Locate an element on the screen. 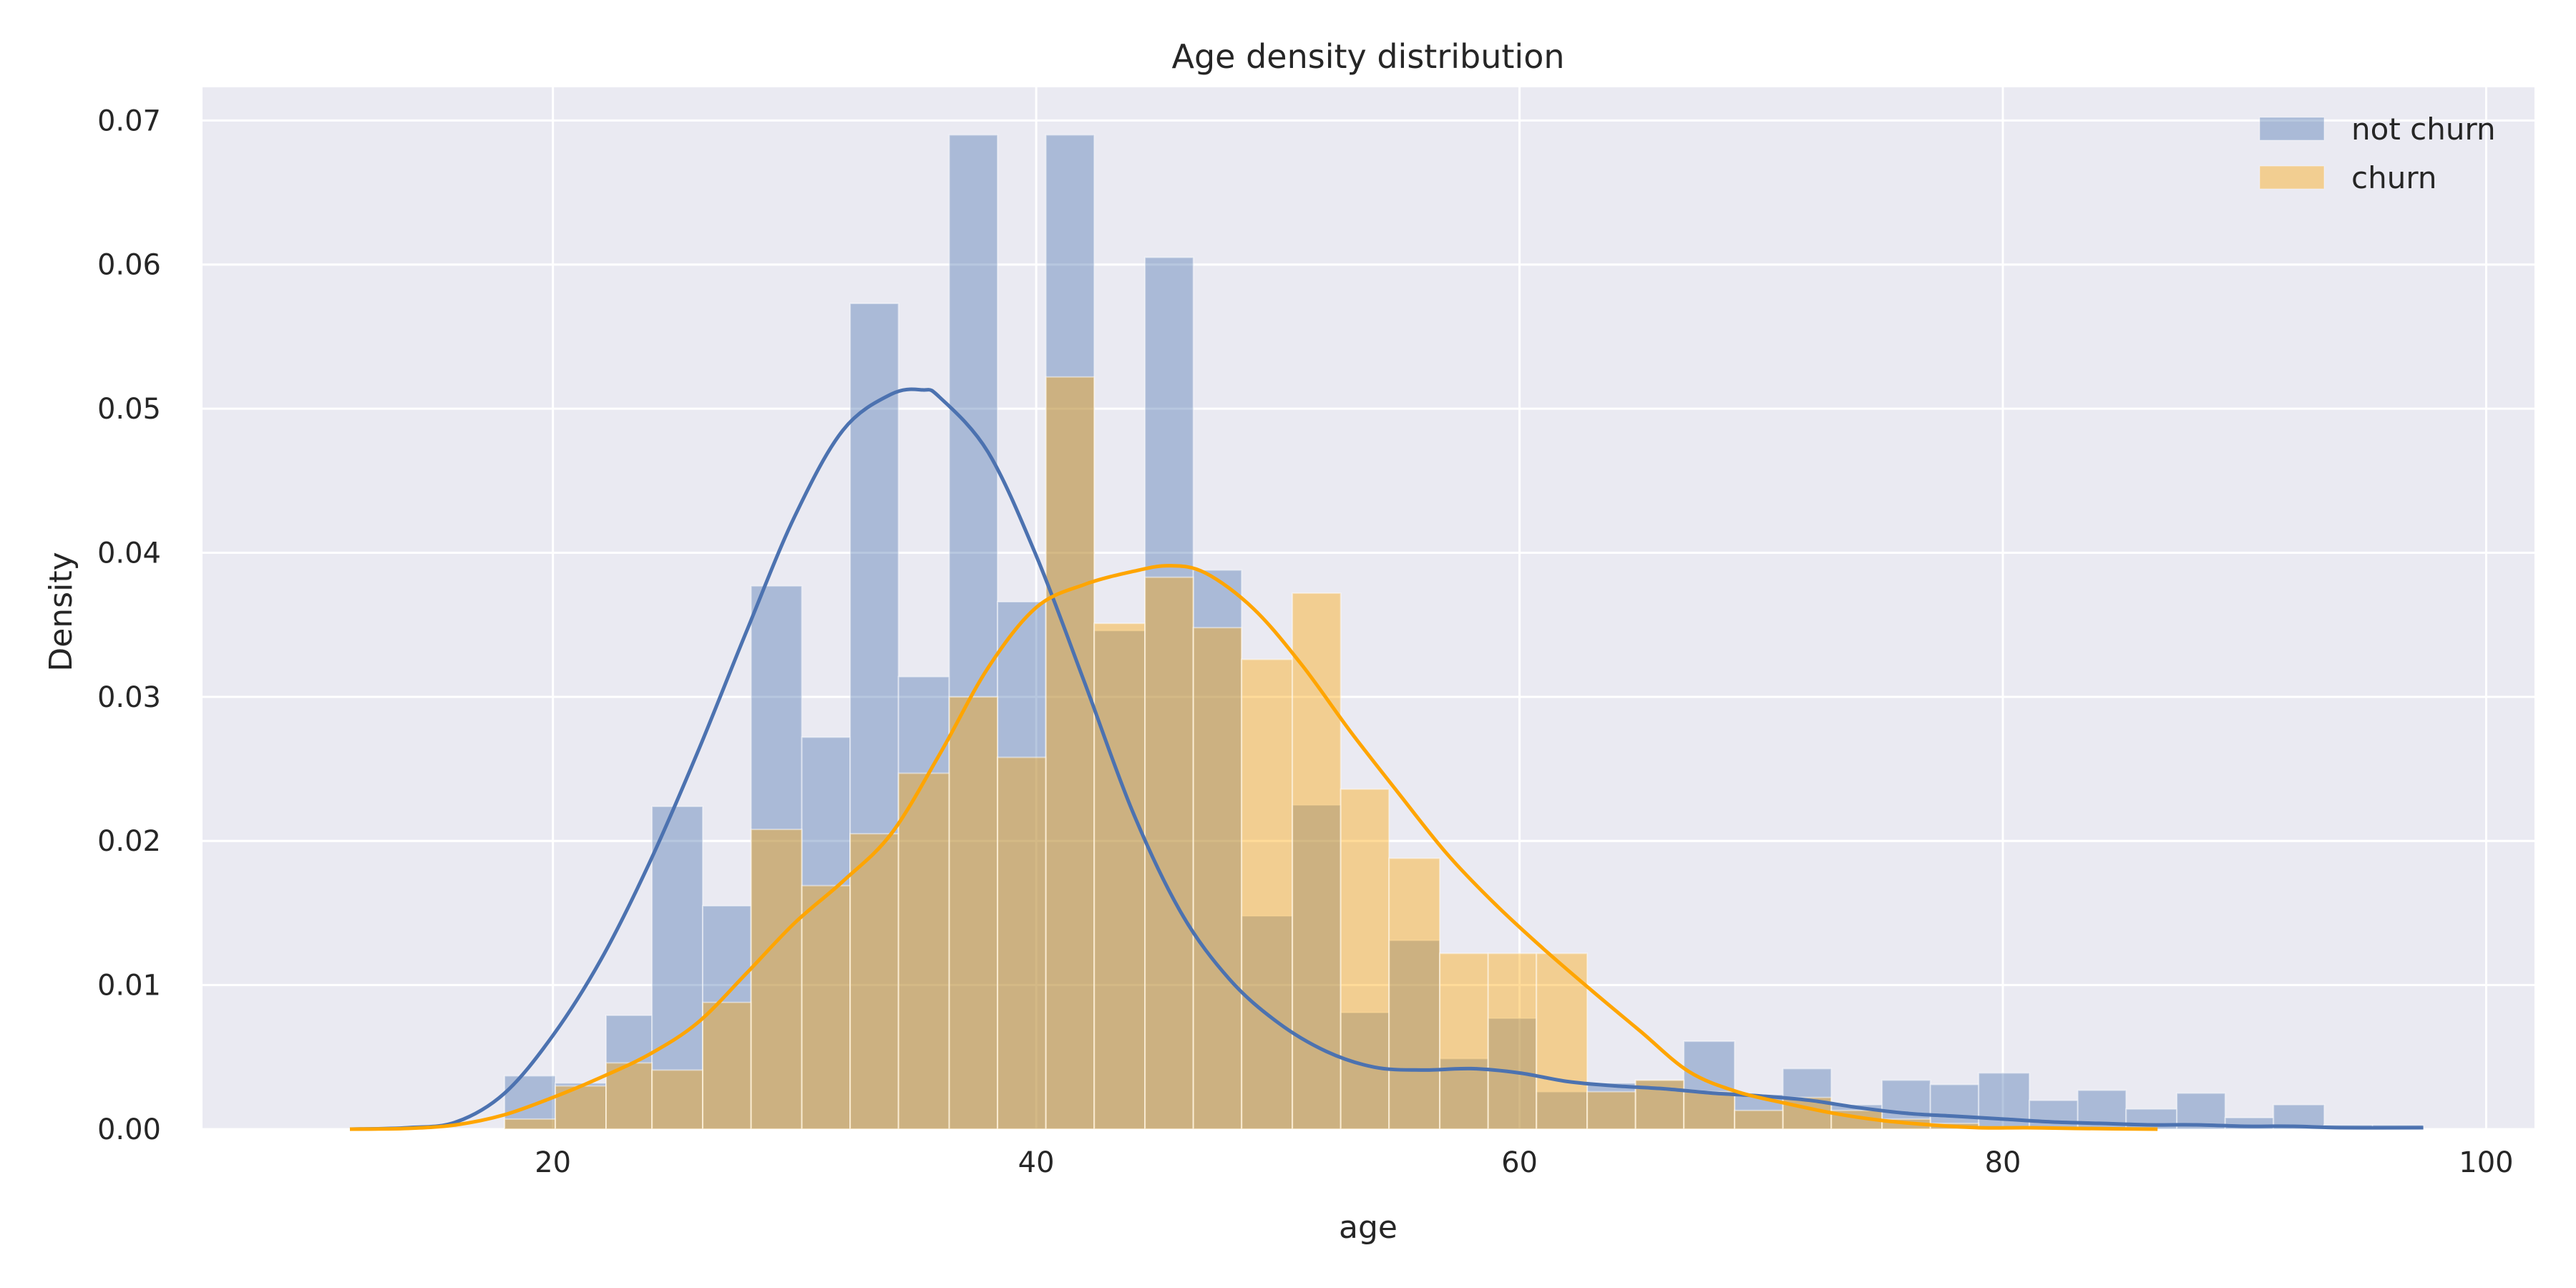 The image size is (2576, 1288). legend-label-churn: churn is located at coordinates (2393, 177).